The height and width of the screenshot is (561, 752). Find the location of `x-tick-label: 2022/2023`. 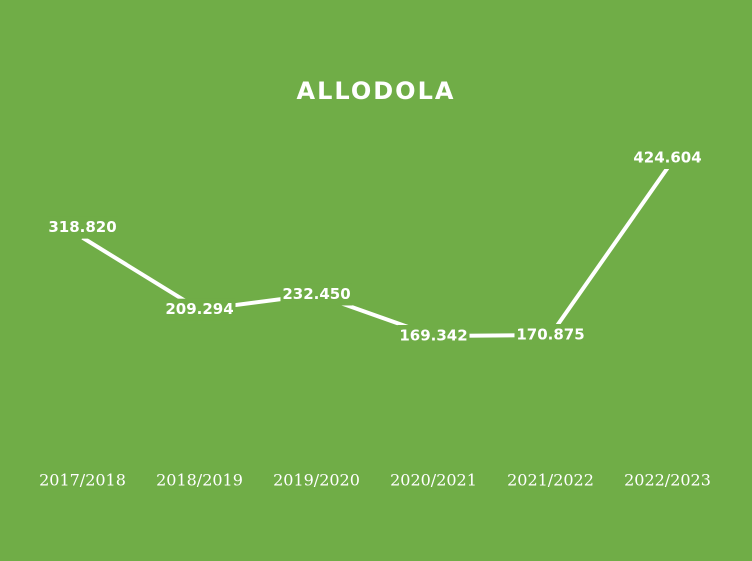

x-tick-label: 2022/2023 is located at coordinates (667, 480).